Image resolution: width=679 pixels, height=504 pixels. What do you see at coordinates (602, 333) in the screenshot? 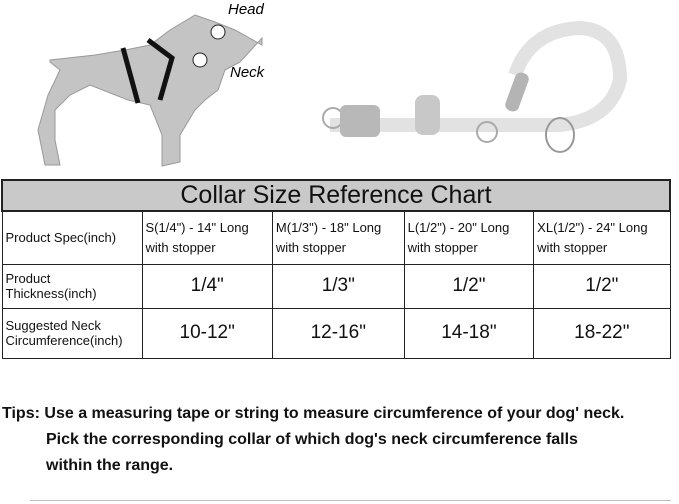
I see `neck-cell: 18-22"` at bounding box center [602, 333].